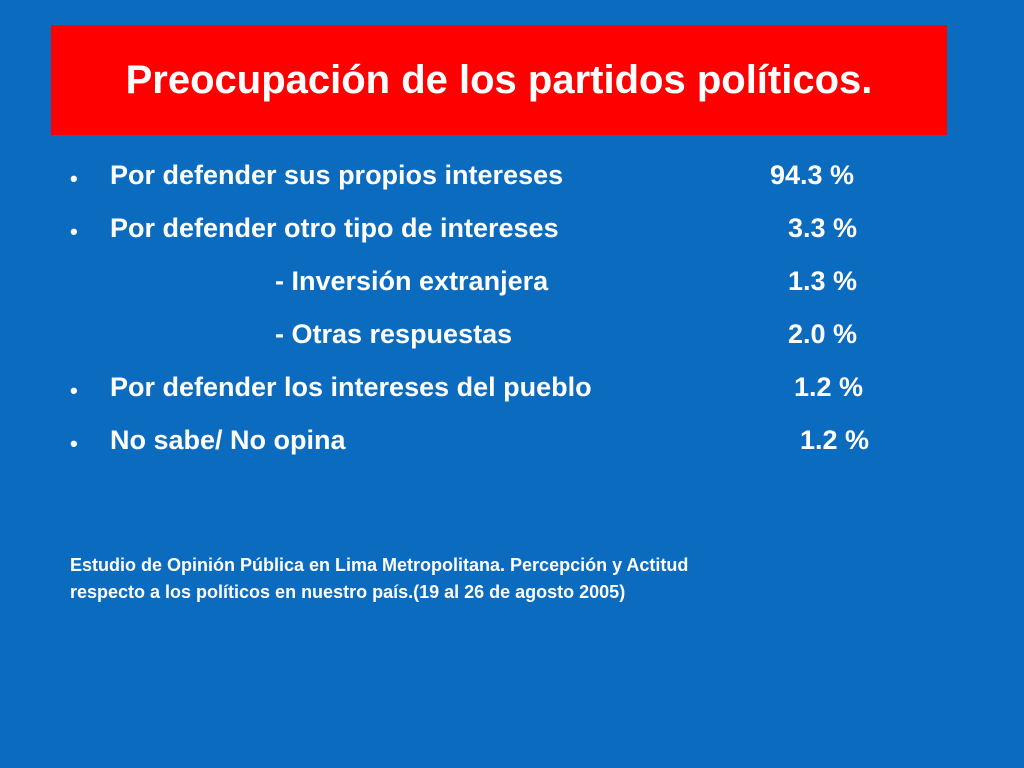  I want to click on list-item: • No sabe/ No opina 1.2 %, so click(512, 449).